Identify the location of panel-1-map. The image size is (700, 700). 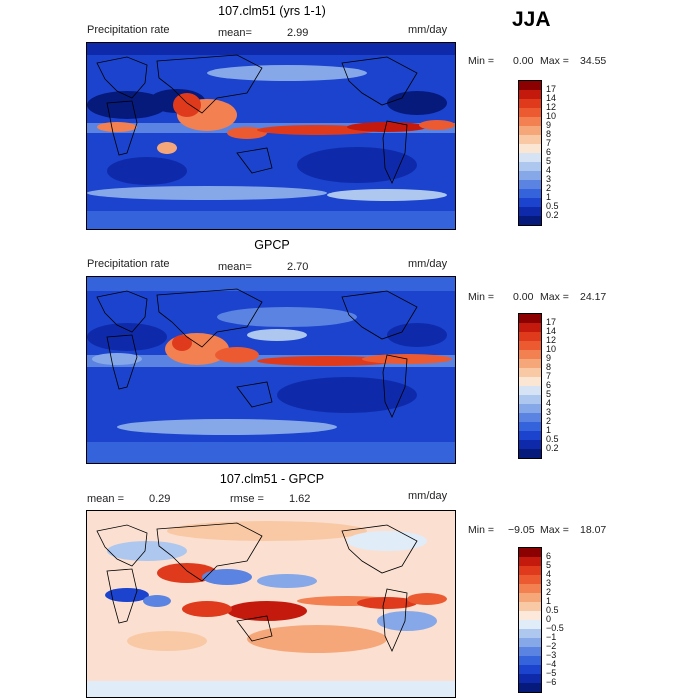
(271, 136).